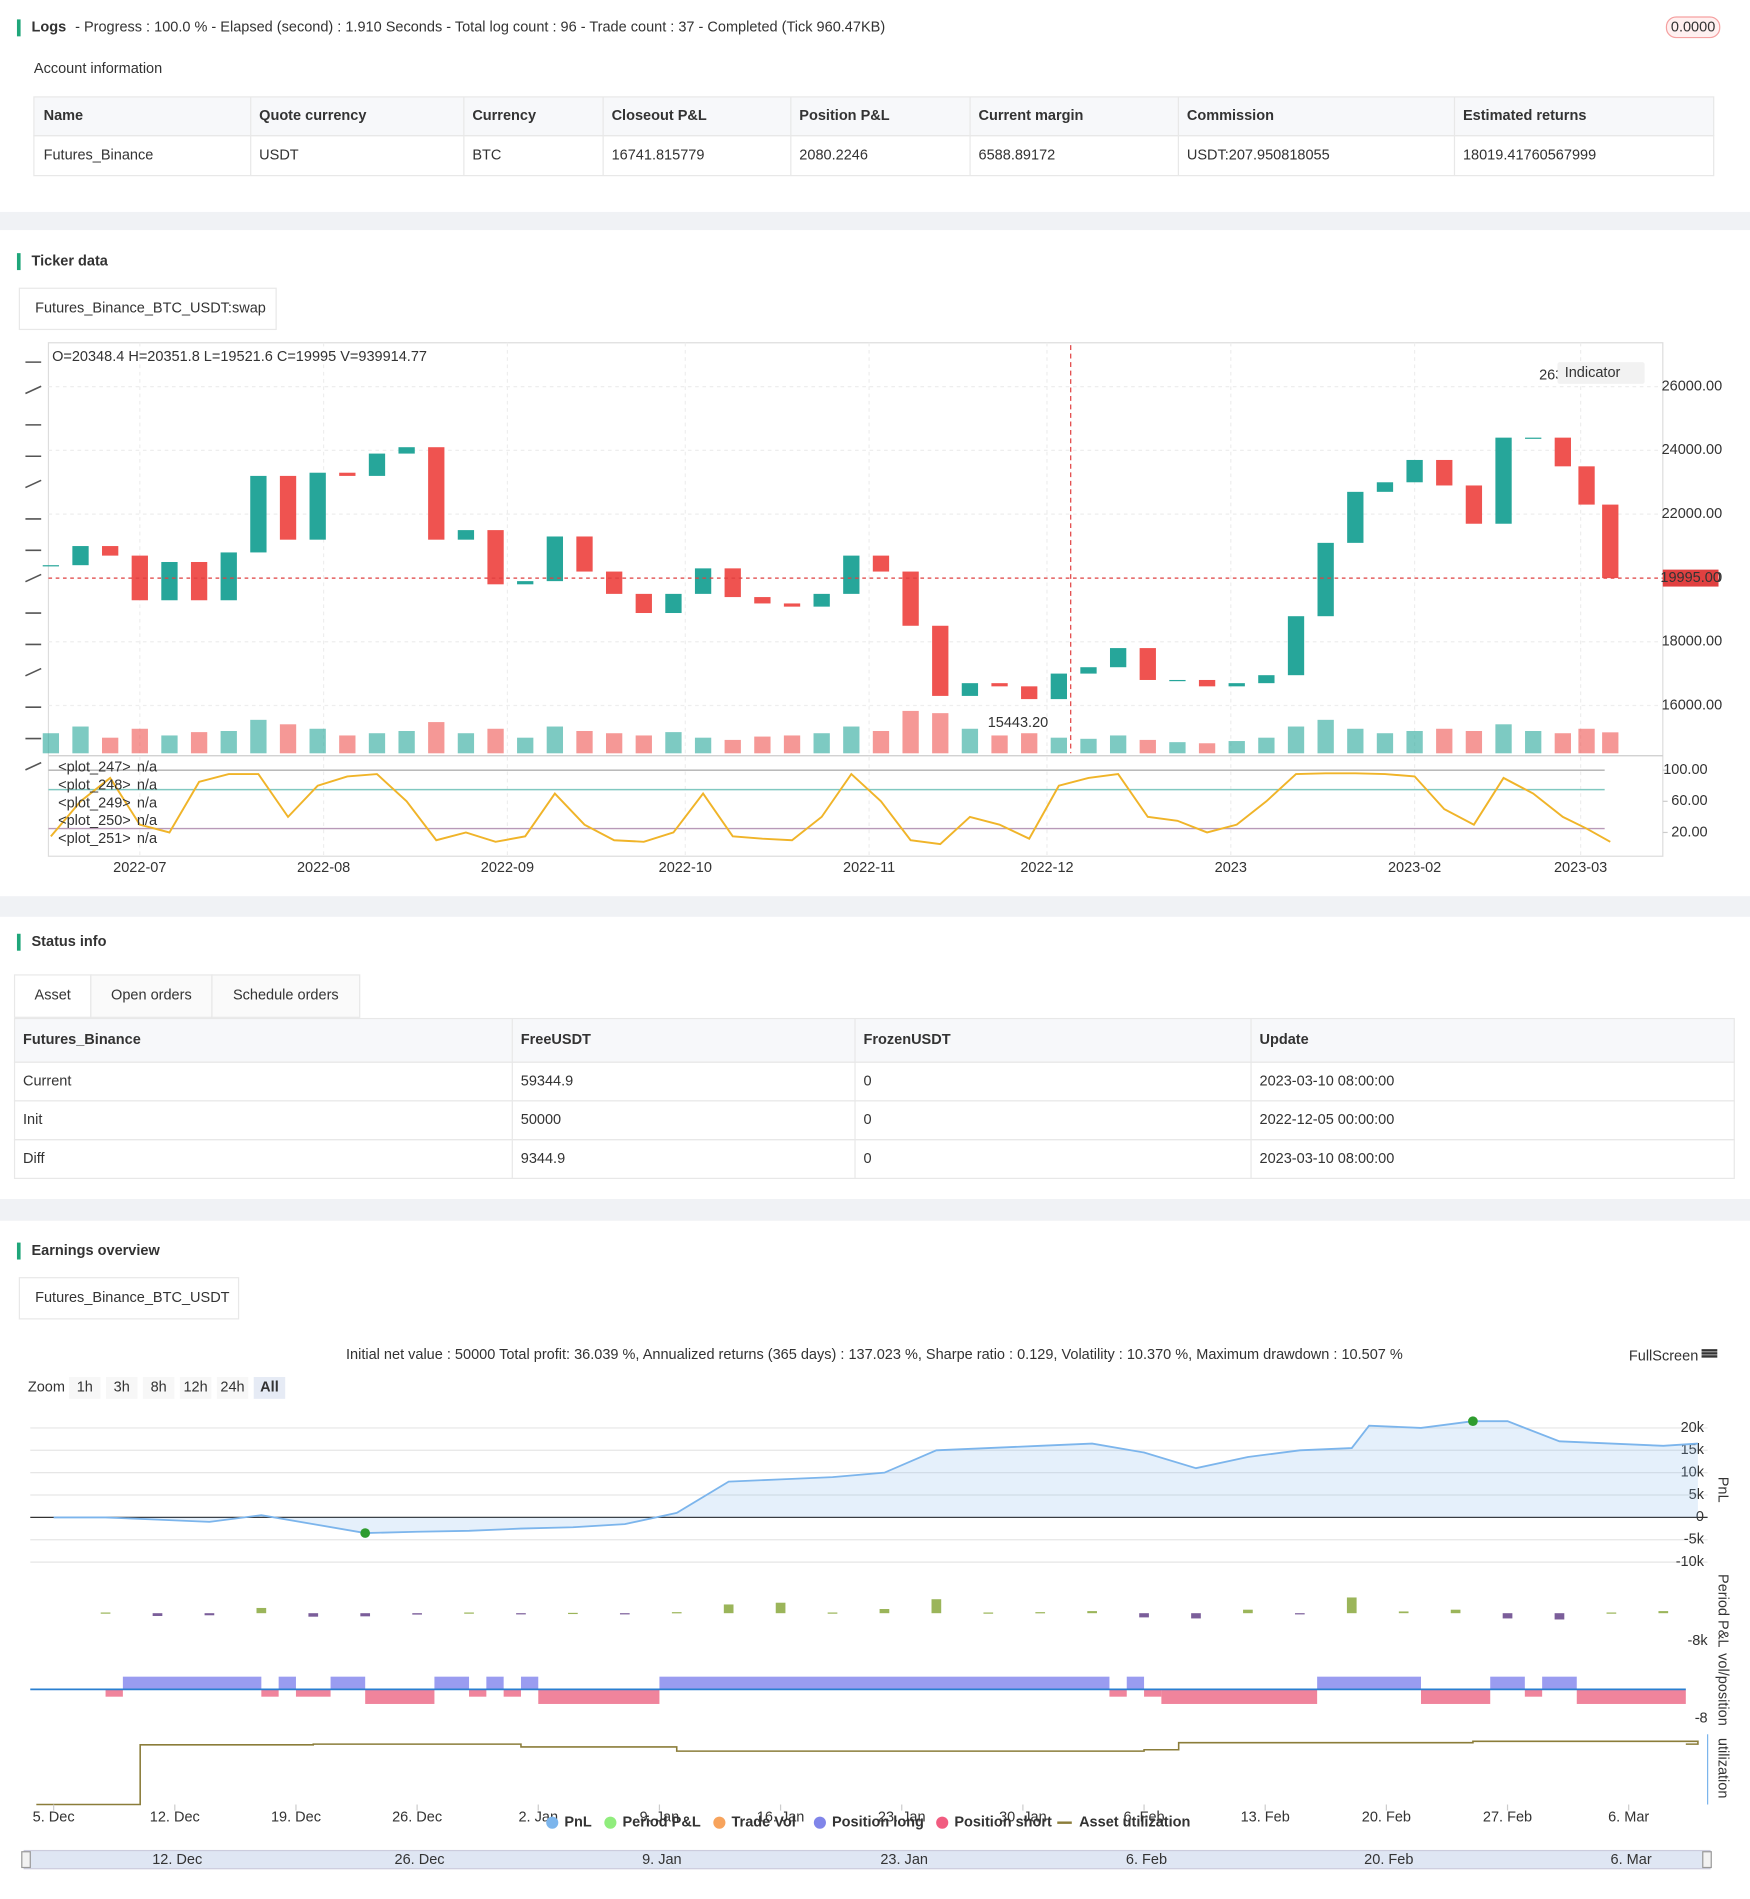 The height and width of the screenshot is (1899, 1750). Describe the element at coordinates (1327, 1081) in the screenshot. I see `table-cell: 2023-03-10 08:00:00` at that location.